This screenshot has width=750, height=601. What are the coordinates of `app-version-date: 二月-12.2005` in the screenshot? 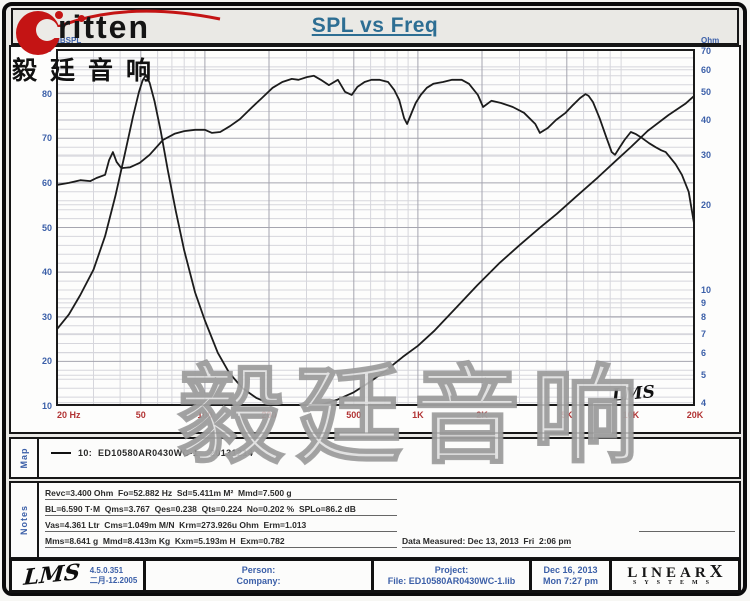 It's located at (113, 580).